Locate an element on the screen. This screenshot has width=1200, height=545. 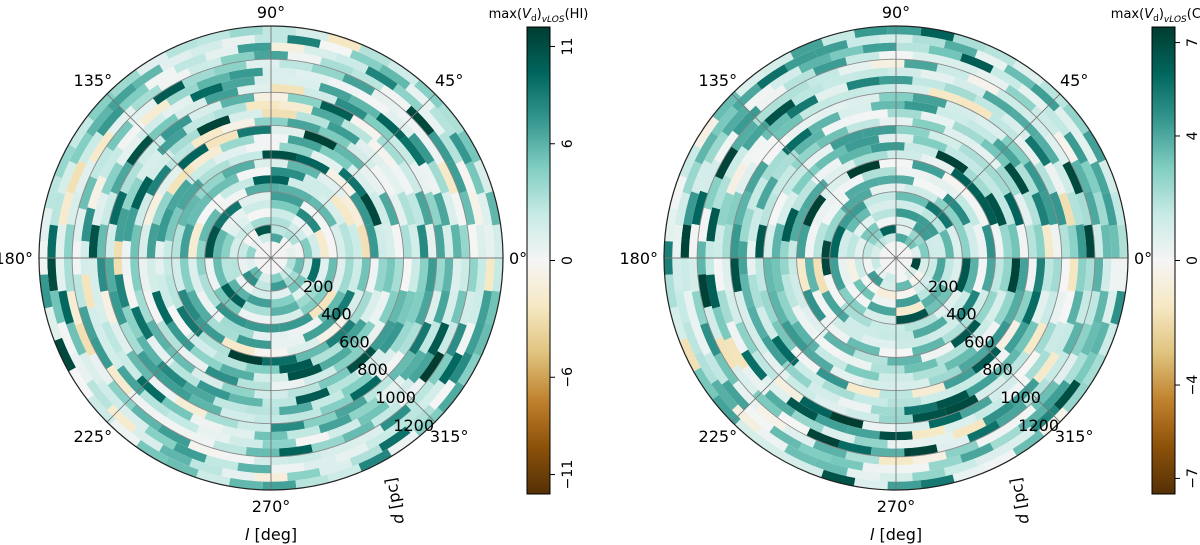
radial-tick-label: 800 is located at coordinates (997, 369).